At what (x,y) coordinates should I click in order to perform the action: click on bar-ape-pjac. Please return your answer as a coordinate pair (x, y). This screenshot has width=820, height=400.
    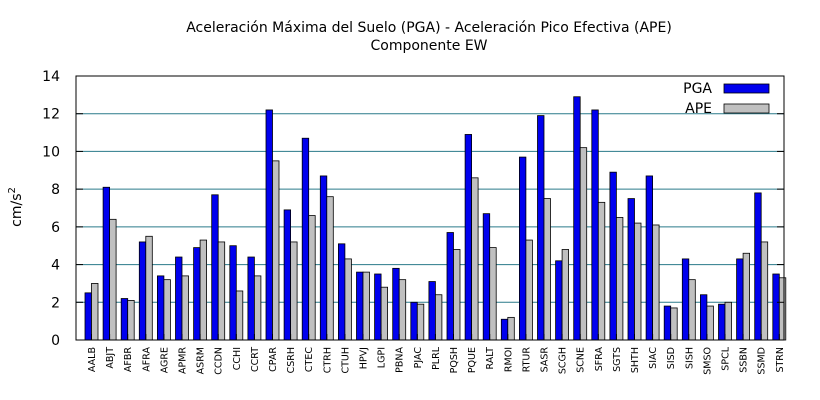
    Looking at the image, I should click on (420, 322).